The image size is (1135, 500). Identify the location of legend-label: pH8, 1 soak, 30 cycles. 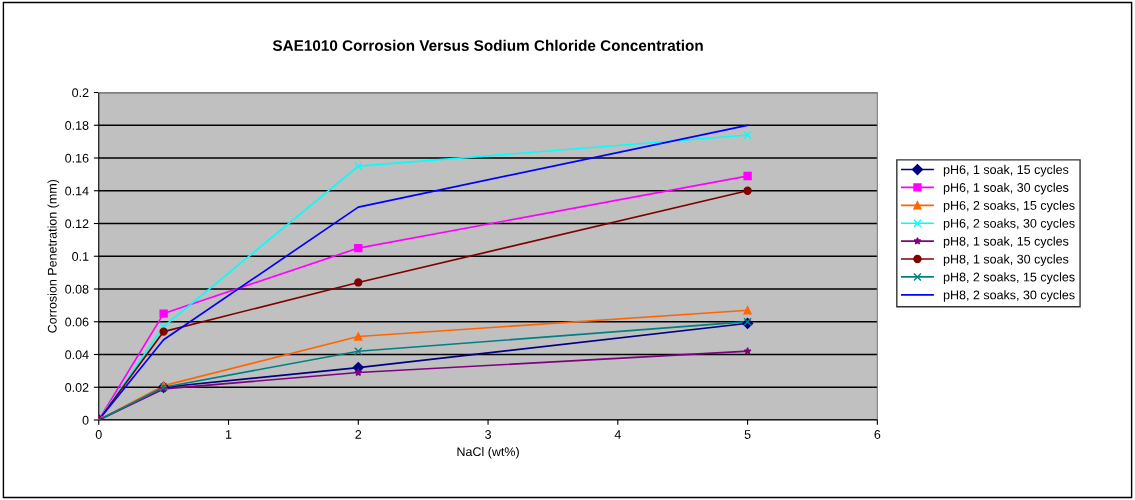
(1006, 260).